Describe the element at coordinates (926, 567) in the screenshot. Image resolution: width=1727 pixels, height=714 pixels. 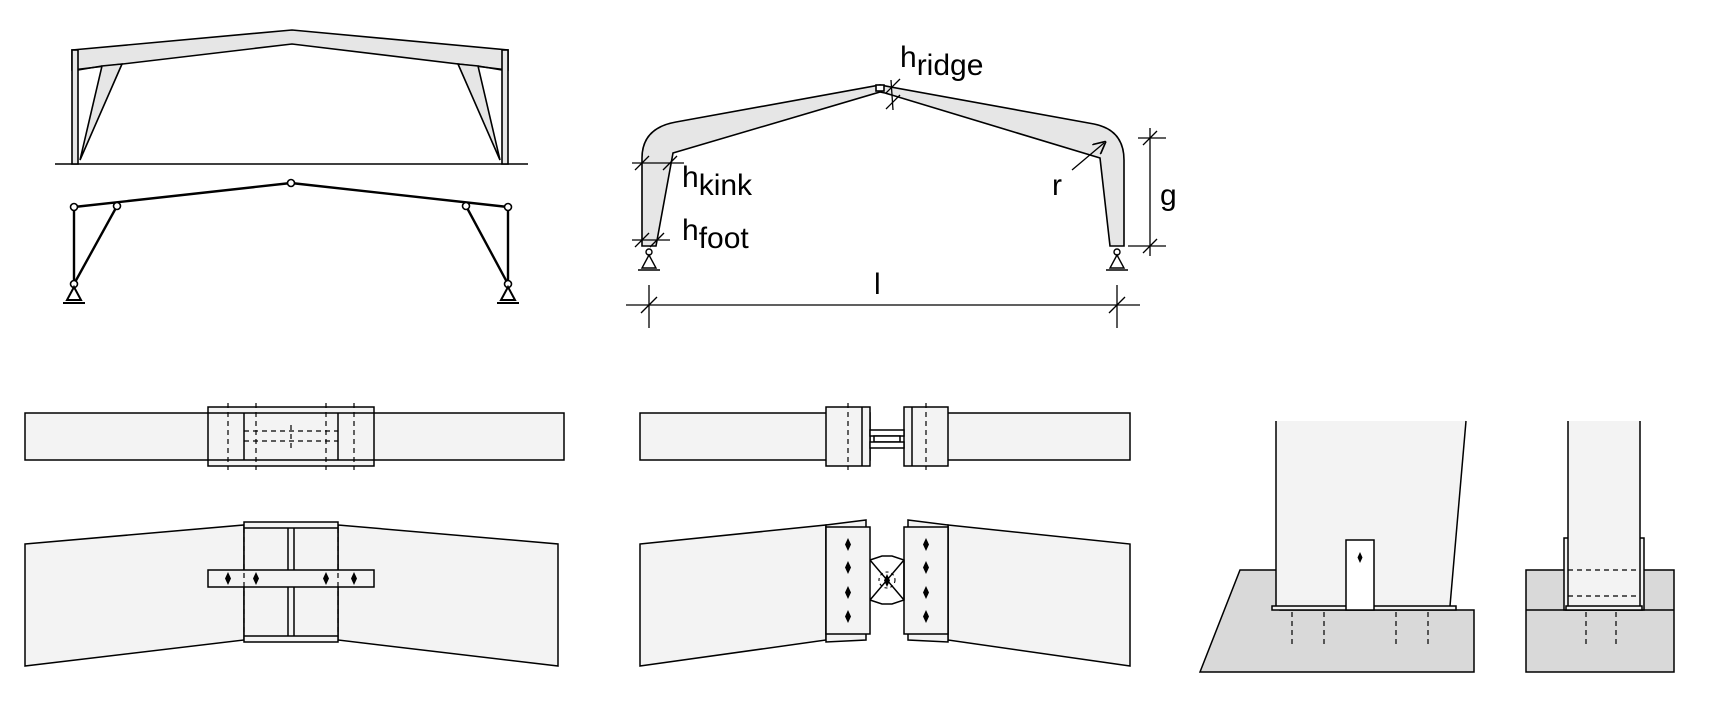
I see `bolt-r2` at that location.